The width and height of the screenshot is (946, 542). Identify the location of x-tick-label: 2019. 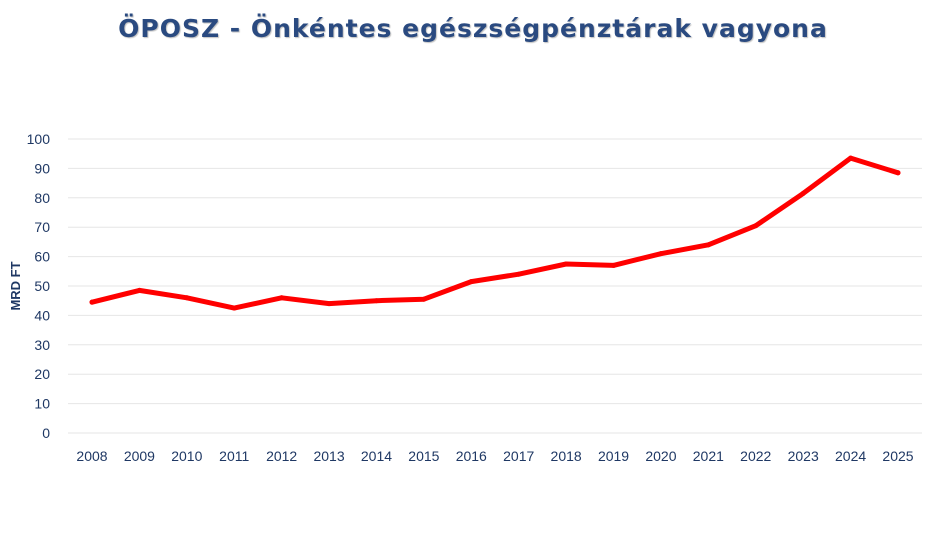
(613, 456).